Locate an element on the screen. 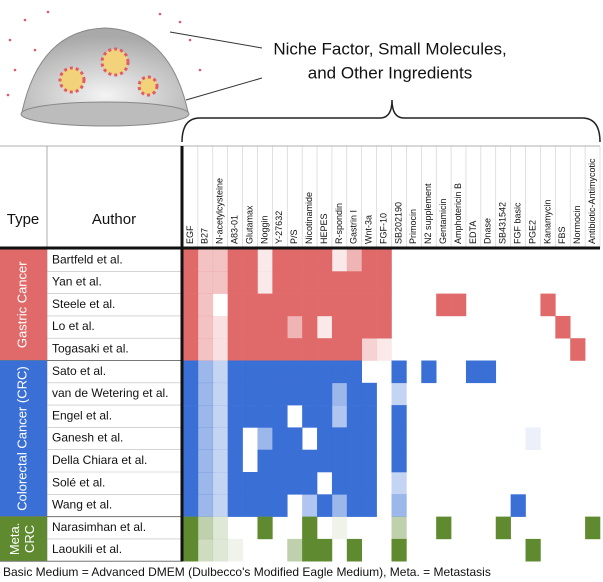  dots is located at coordinates (104, 53).